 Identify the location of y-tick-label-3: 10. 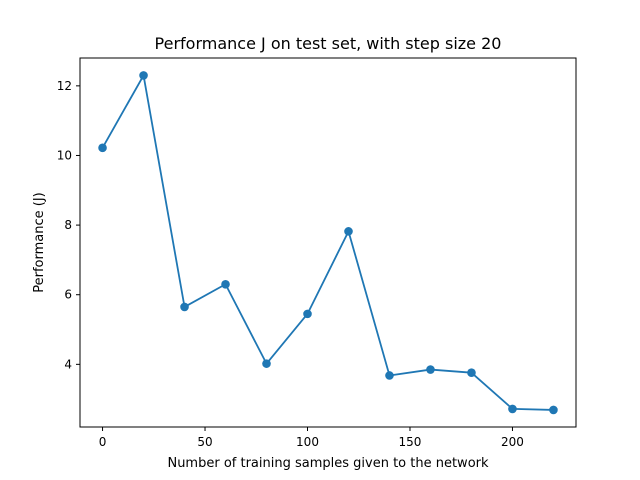
(64, 155).